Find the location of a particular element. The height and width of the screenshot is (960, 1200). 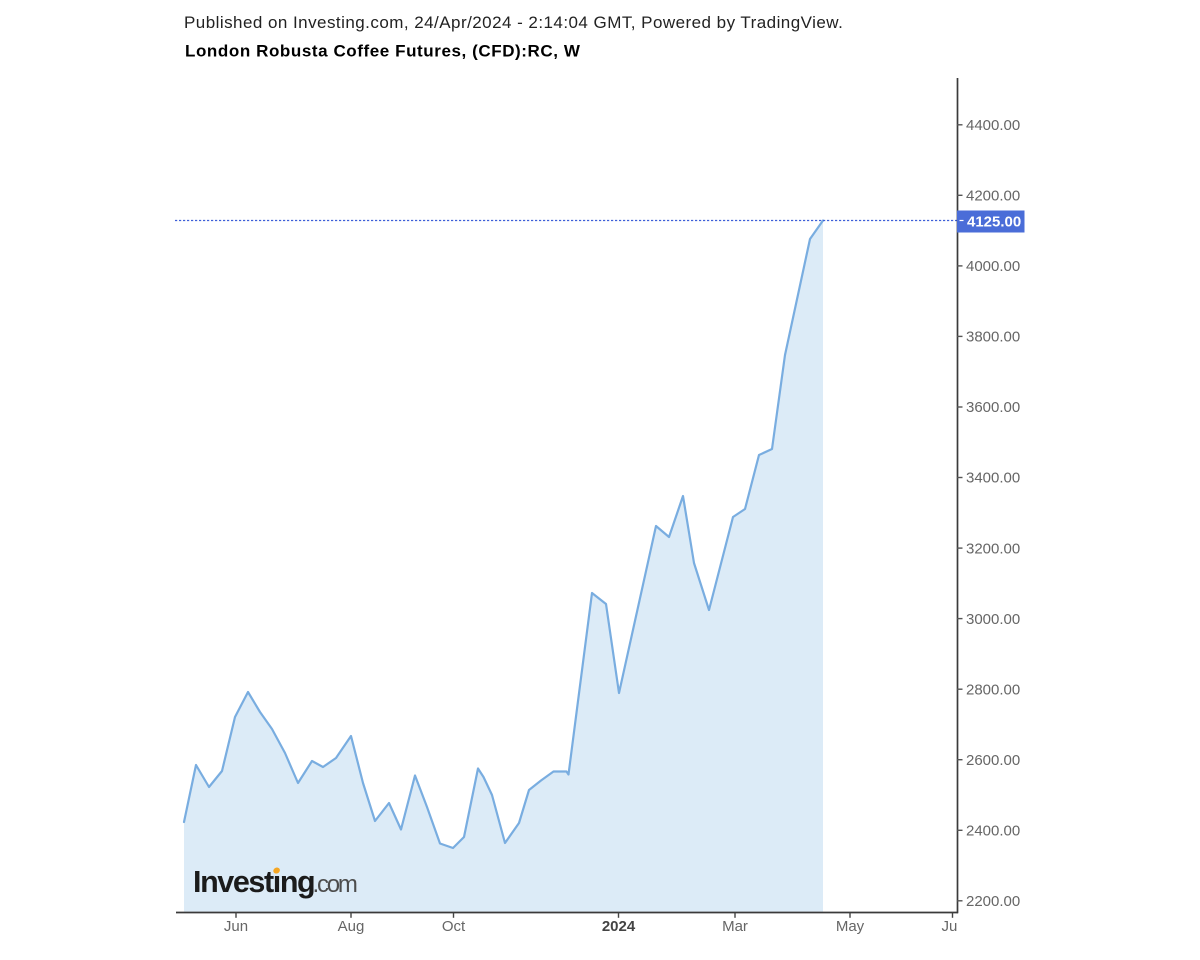

svg-text: 2200.00 is located at coordinates (993, 901).